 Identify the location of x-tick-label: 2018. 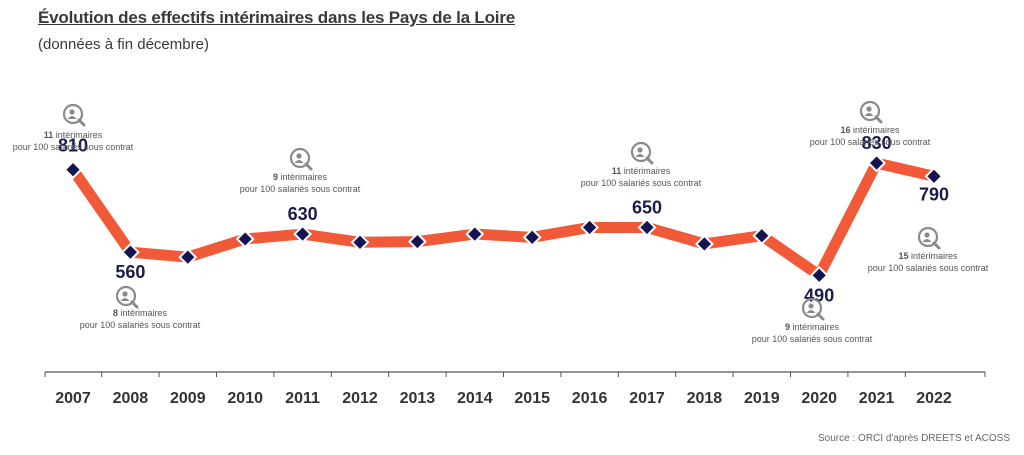
(705, 398).